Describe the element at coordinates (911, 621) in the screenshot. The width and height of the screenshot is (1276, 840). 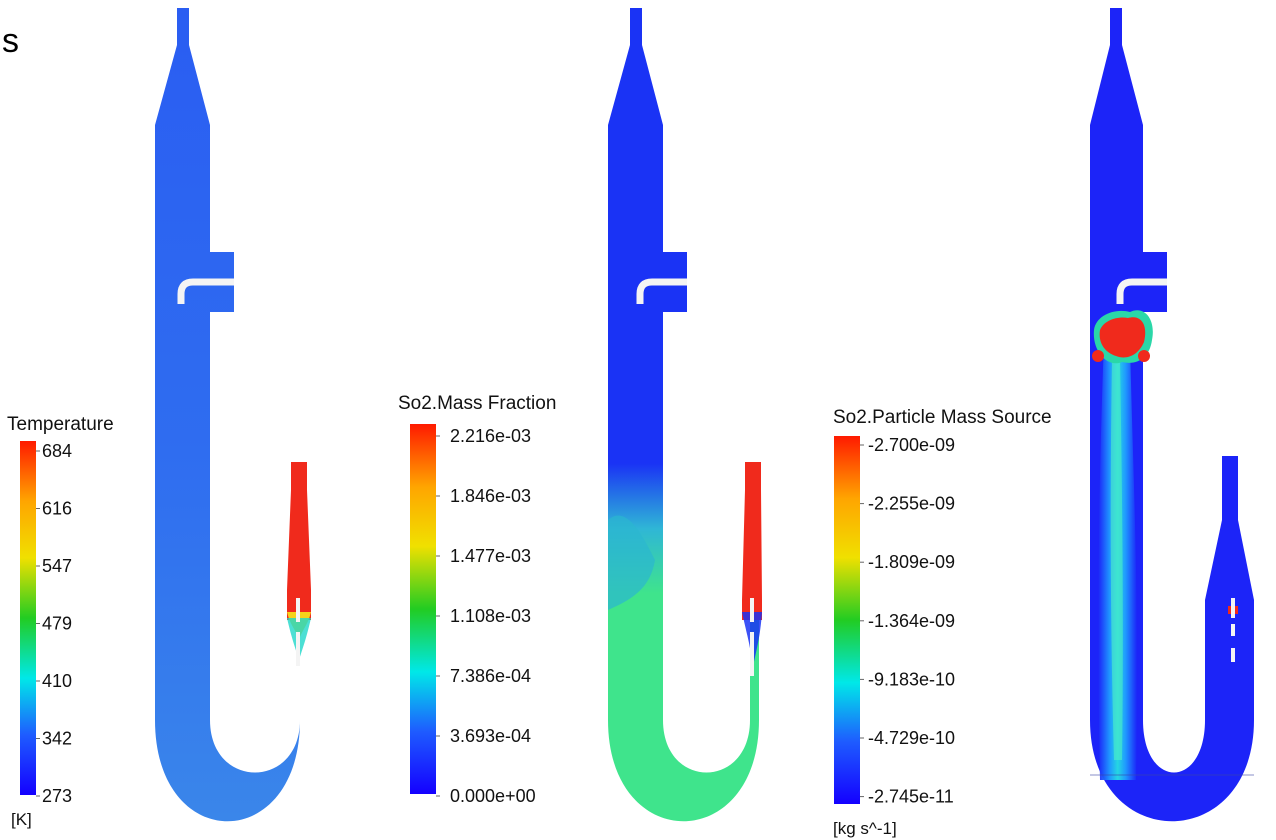
I see `legend-tick-label: -1.364e-09` at that location.